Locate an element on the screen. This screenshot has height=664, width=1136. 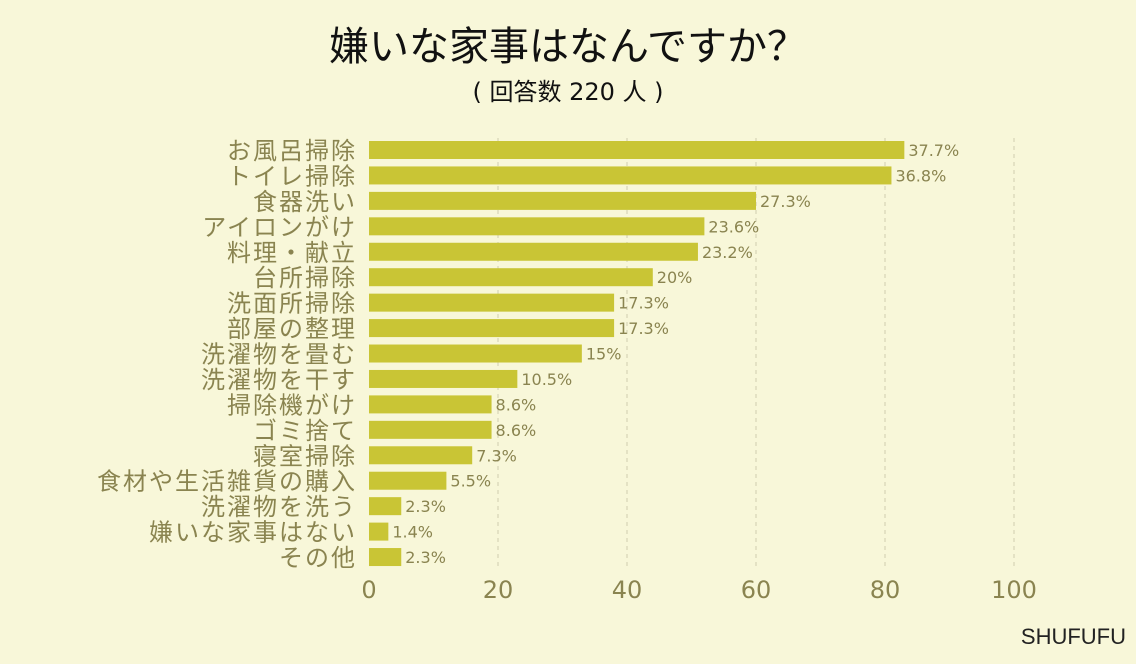
data-label: 20% is located at coordinates (675, 277).